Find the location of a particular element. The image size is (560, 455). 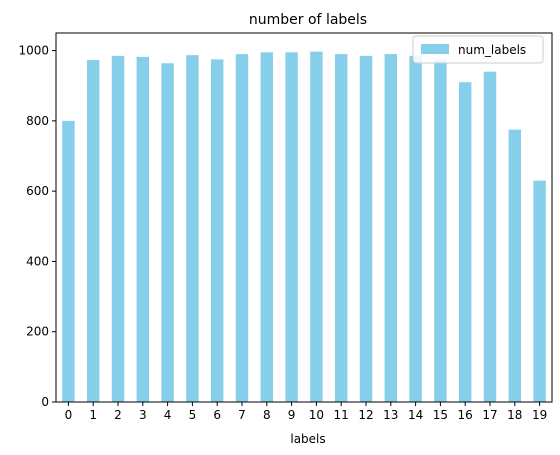

x-tick-label-6: 6 is located at coordinates (217, 415).